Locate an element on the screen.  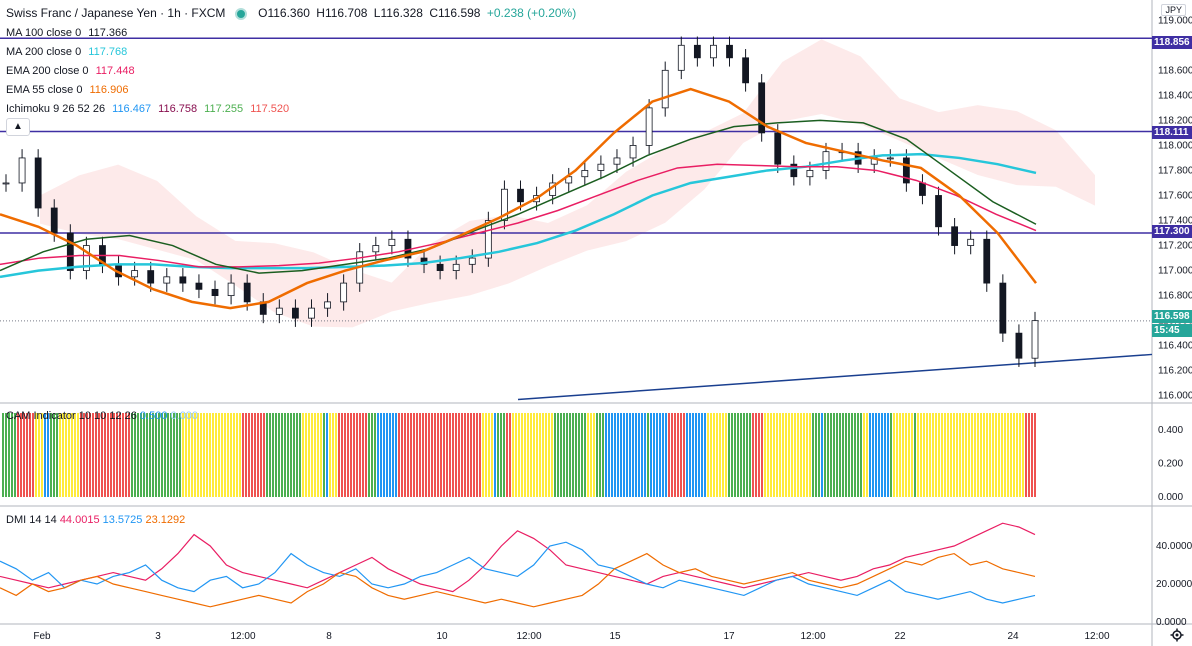
price-tick-label: 117.800 is located at coordinates (1175, 170).